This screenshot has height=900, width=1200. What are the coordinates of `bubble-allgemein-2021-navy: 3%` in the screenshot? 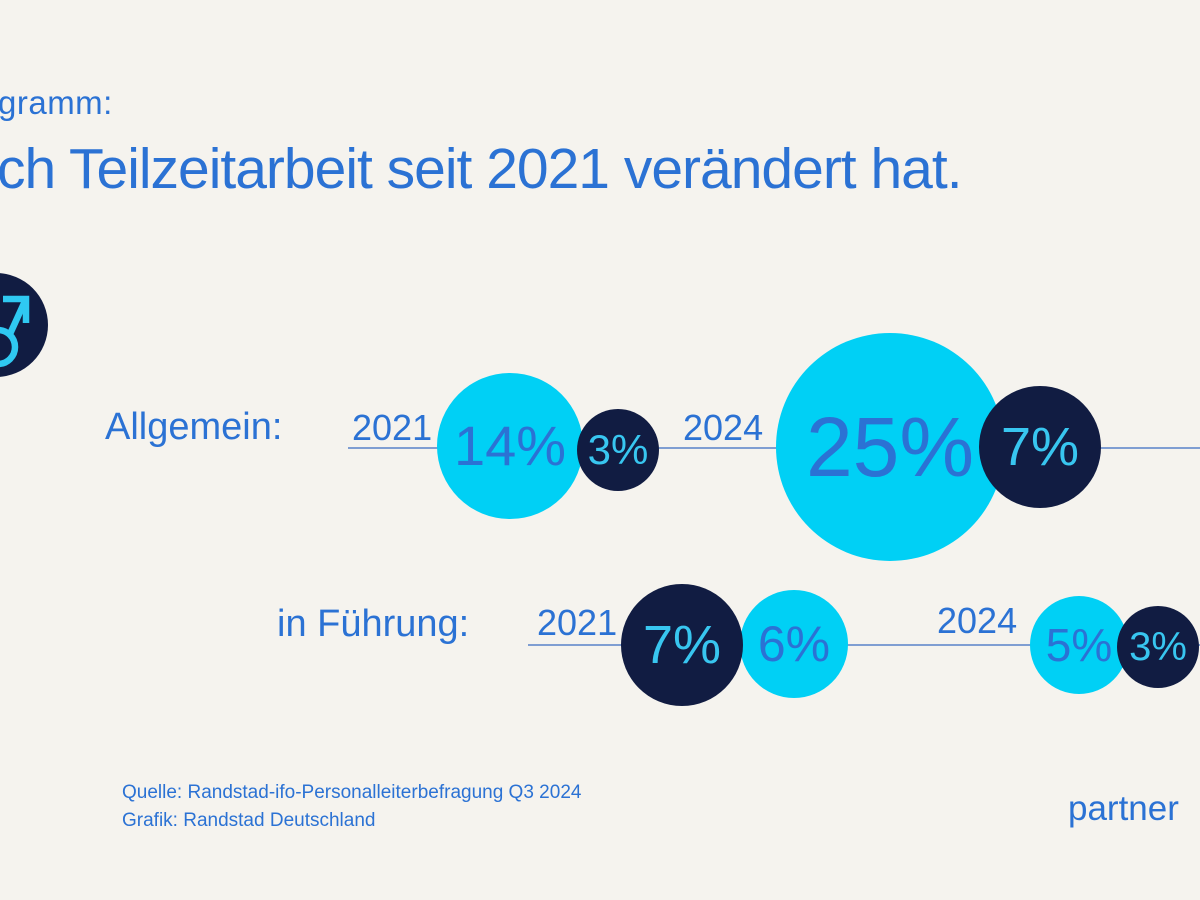 It's located at (618, 450).